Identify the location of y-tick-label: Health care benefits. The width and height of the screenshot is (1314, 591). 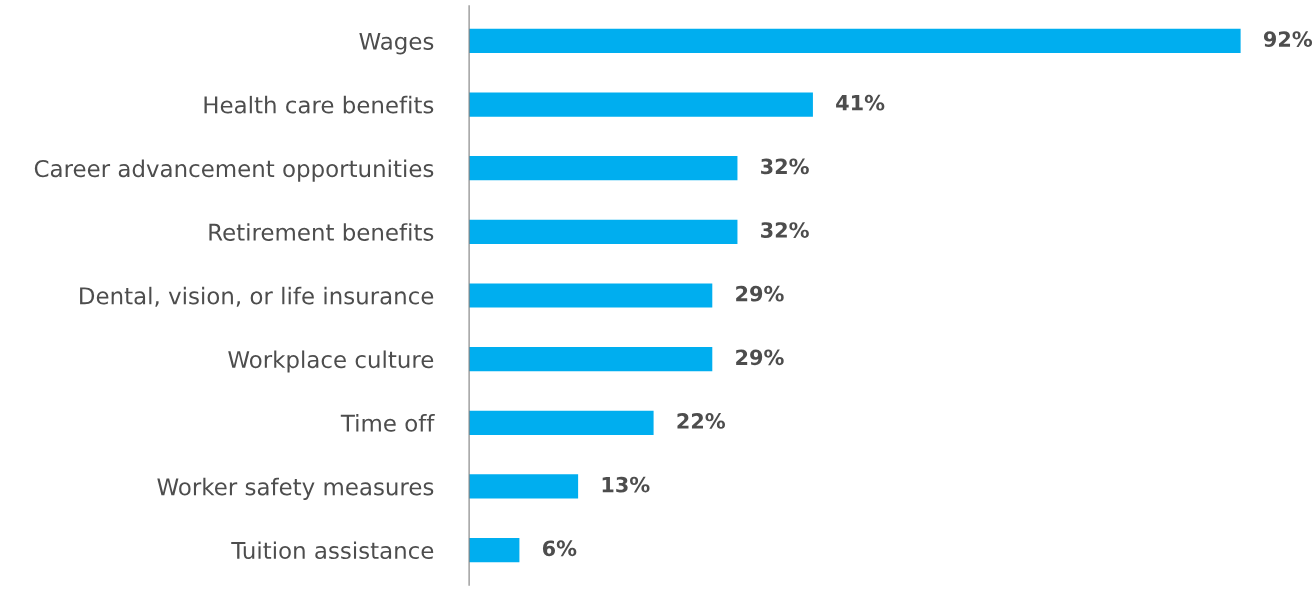
(319, 104).